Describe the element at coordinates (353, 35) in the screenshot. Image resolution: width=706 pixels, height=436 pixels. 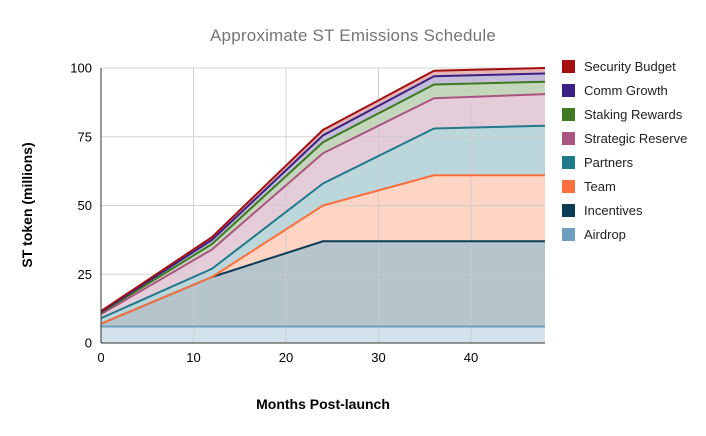
I see `chart-title: Approximate ST Emissions Schedule` at that location.